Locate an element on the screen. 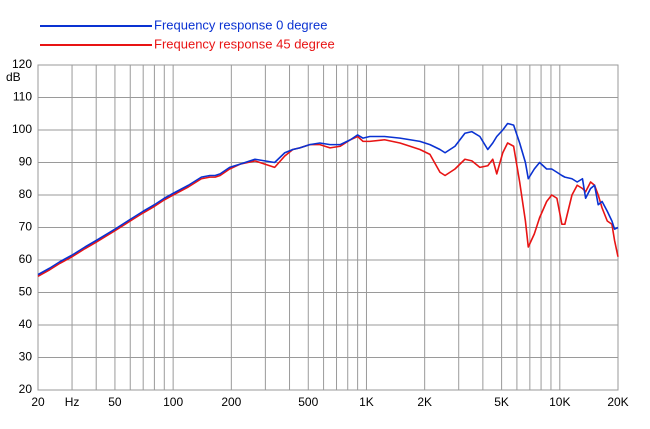 This screenshot has height=429, width=650. y-tick-label: 40 is located at coordinates (26, 324).